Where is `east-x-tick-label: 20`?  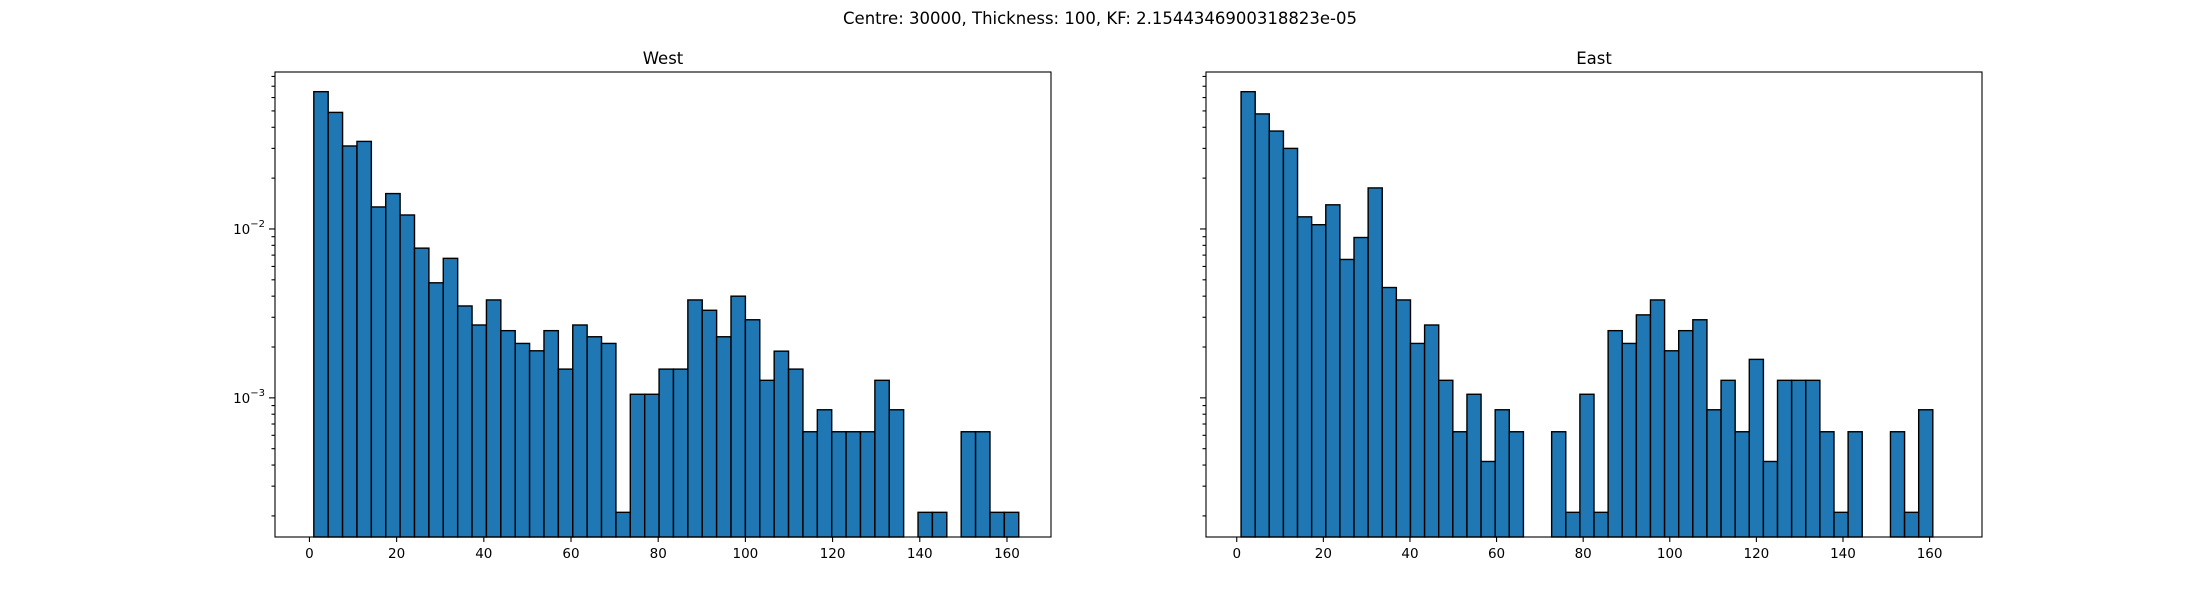 east-x-tick-label: 20 is located at coordinates (1323, 554).